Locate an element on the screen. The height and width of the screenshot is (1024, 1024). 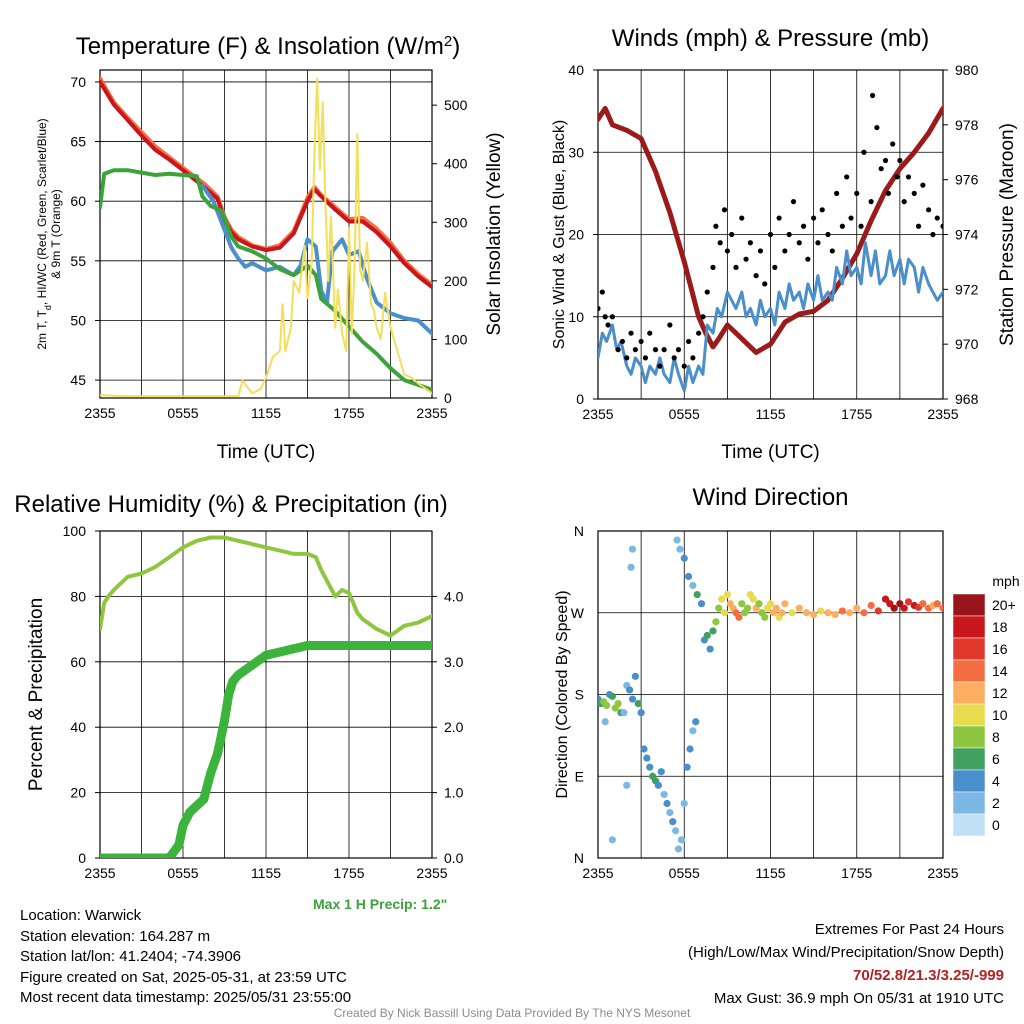
y2-tick-label: 500 is located at coordinates (456, 105).